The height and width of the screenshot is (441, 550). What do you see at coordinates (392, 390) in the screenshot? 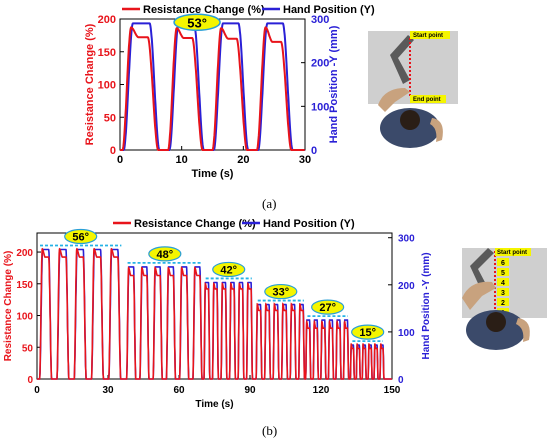
I see `x-tick-label-b: 150` at bounding box center [392, 390].